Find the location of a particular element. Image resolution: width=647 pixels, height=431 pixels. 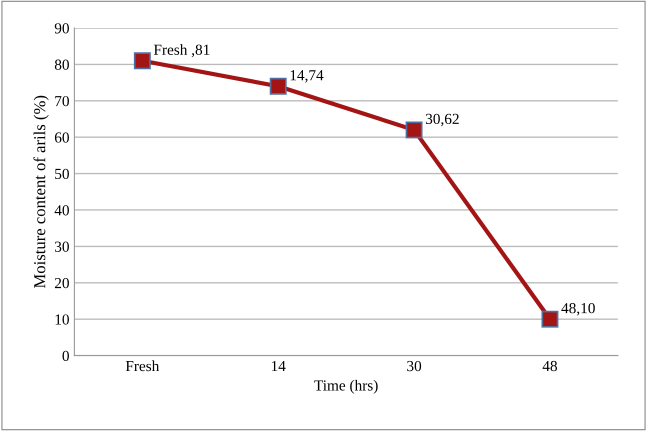

annotation: 30,62 is located at coordinates (442, 120).